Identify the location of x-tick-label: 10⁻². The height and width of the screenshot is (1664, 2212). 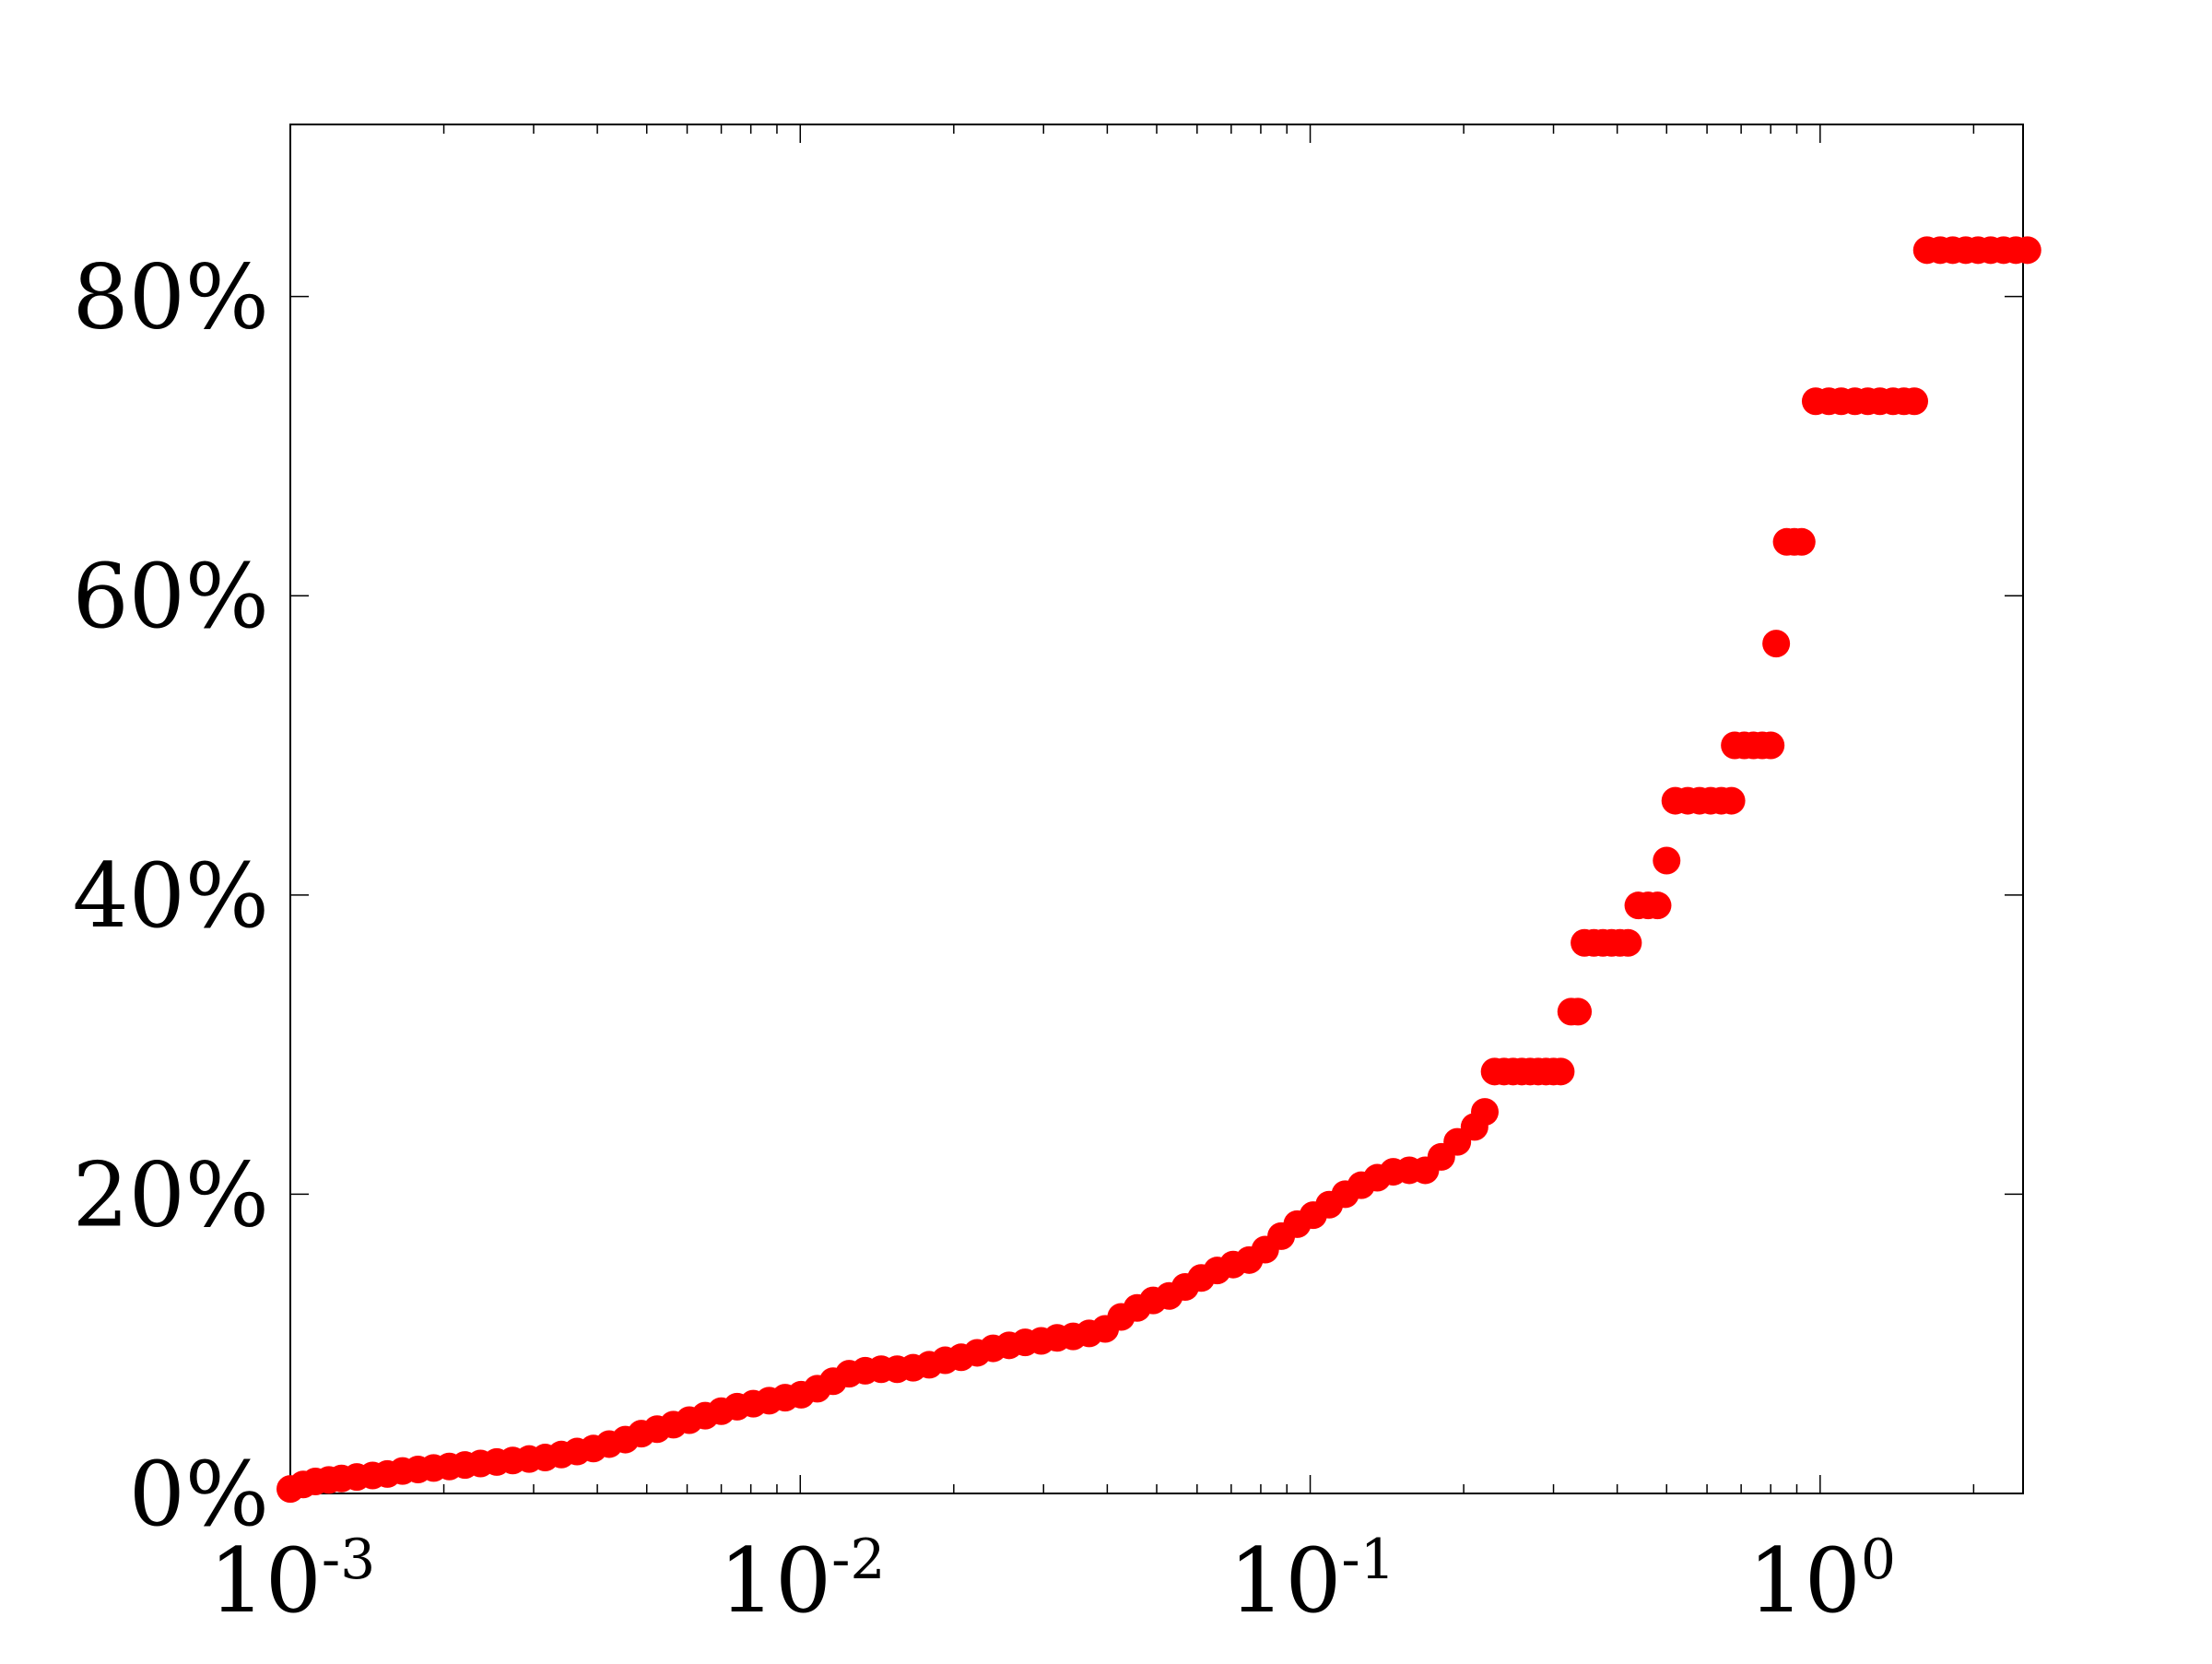
(802, 1580).